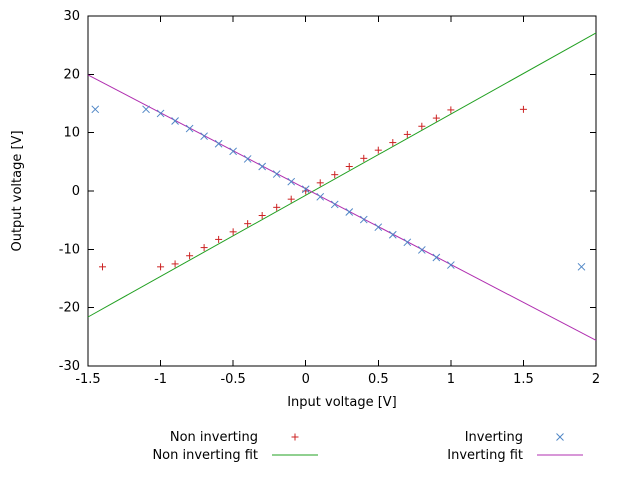 This screenshot has height=480, width=640. What do you see at coordinates (69, 249) in the screenshot?
I see `y-tick-label: -10` at bounding box center [69, 249].